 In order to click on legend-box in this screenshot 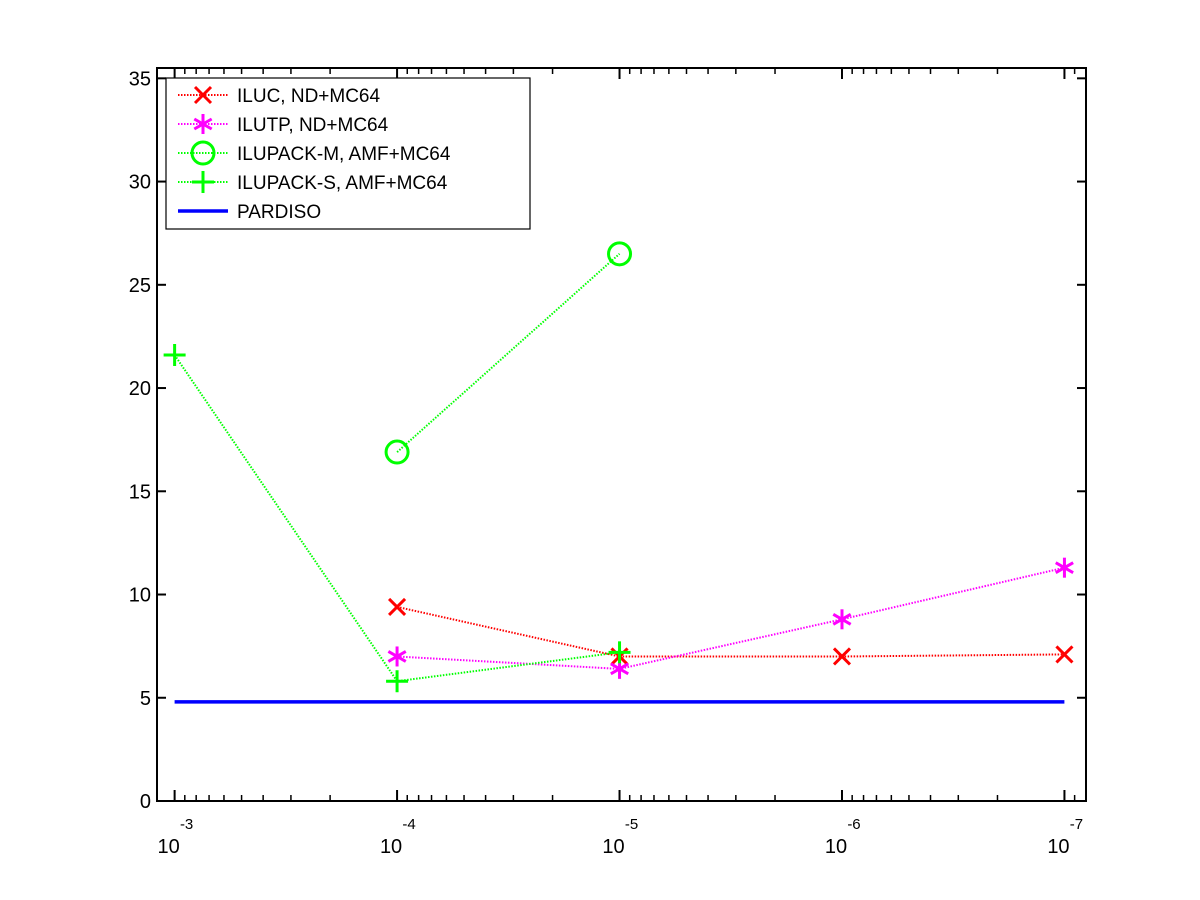, I will do `click(348, 153)`.